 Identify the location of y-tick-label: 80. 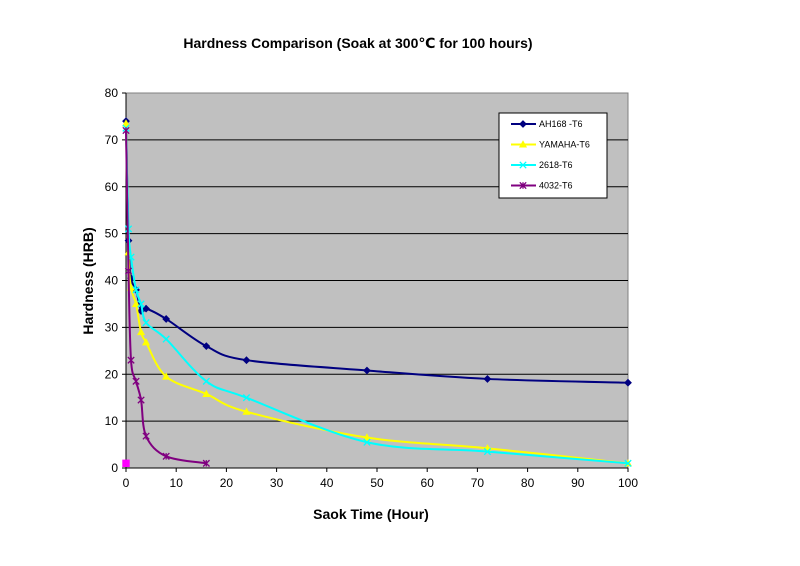
(112, 93).